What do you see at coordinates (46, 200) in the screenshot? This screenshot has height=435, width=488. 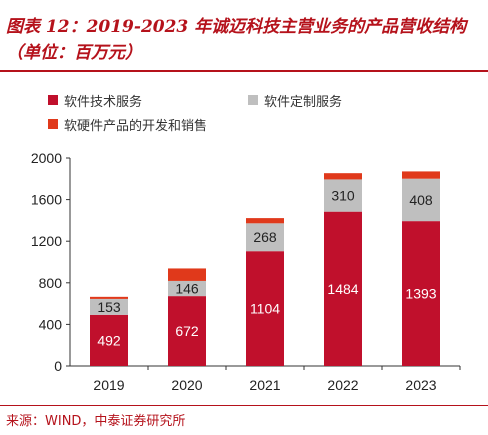 I see `y-tick-label: 1600` at bounding box center [46, 200].